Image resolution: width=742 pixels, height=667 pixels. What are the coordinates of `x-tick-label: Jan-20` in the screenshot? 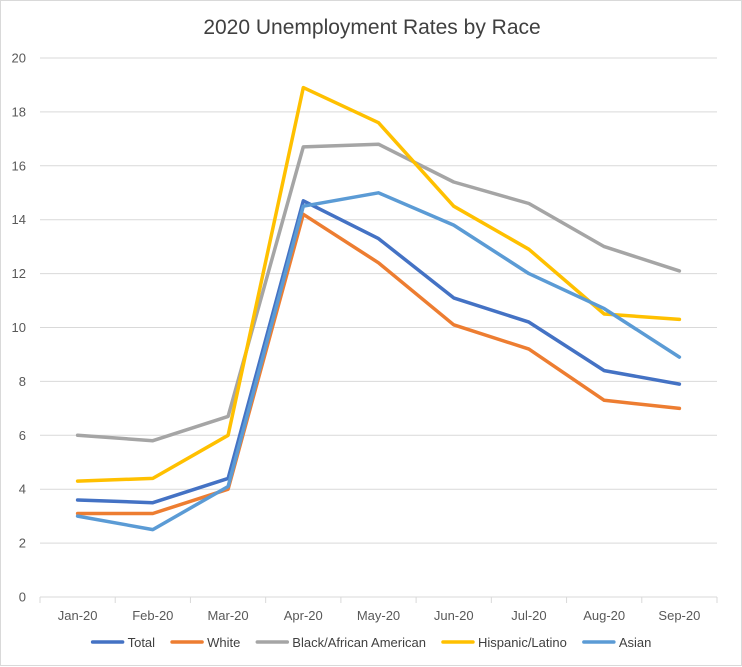 It's located at (78, 615).